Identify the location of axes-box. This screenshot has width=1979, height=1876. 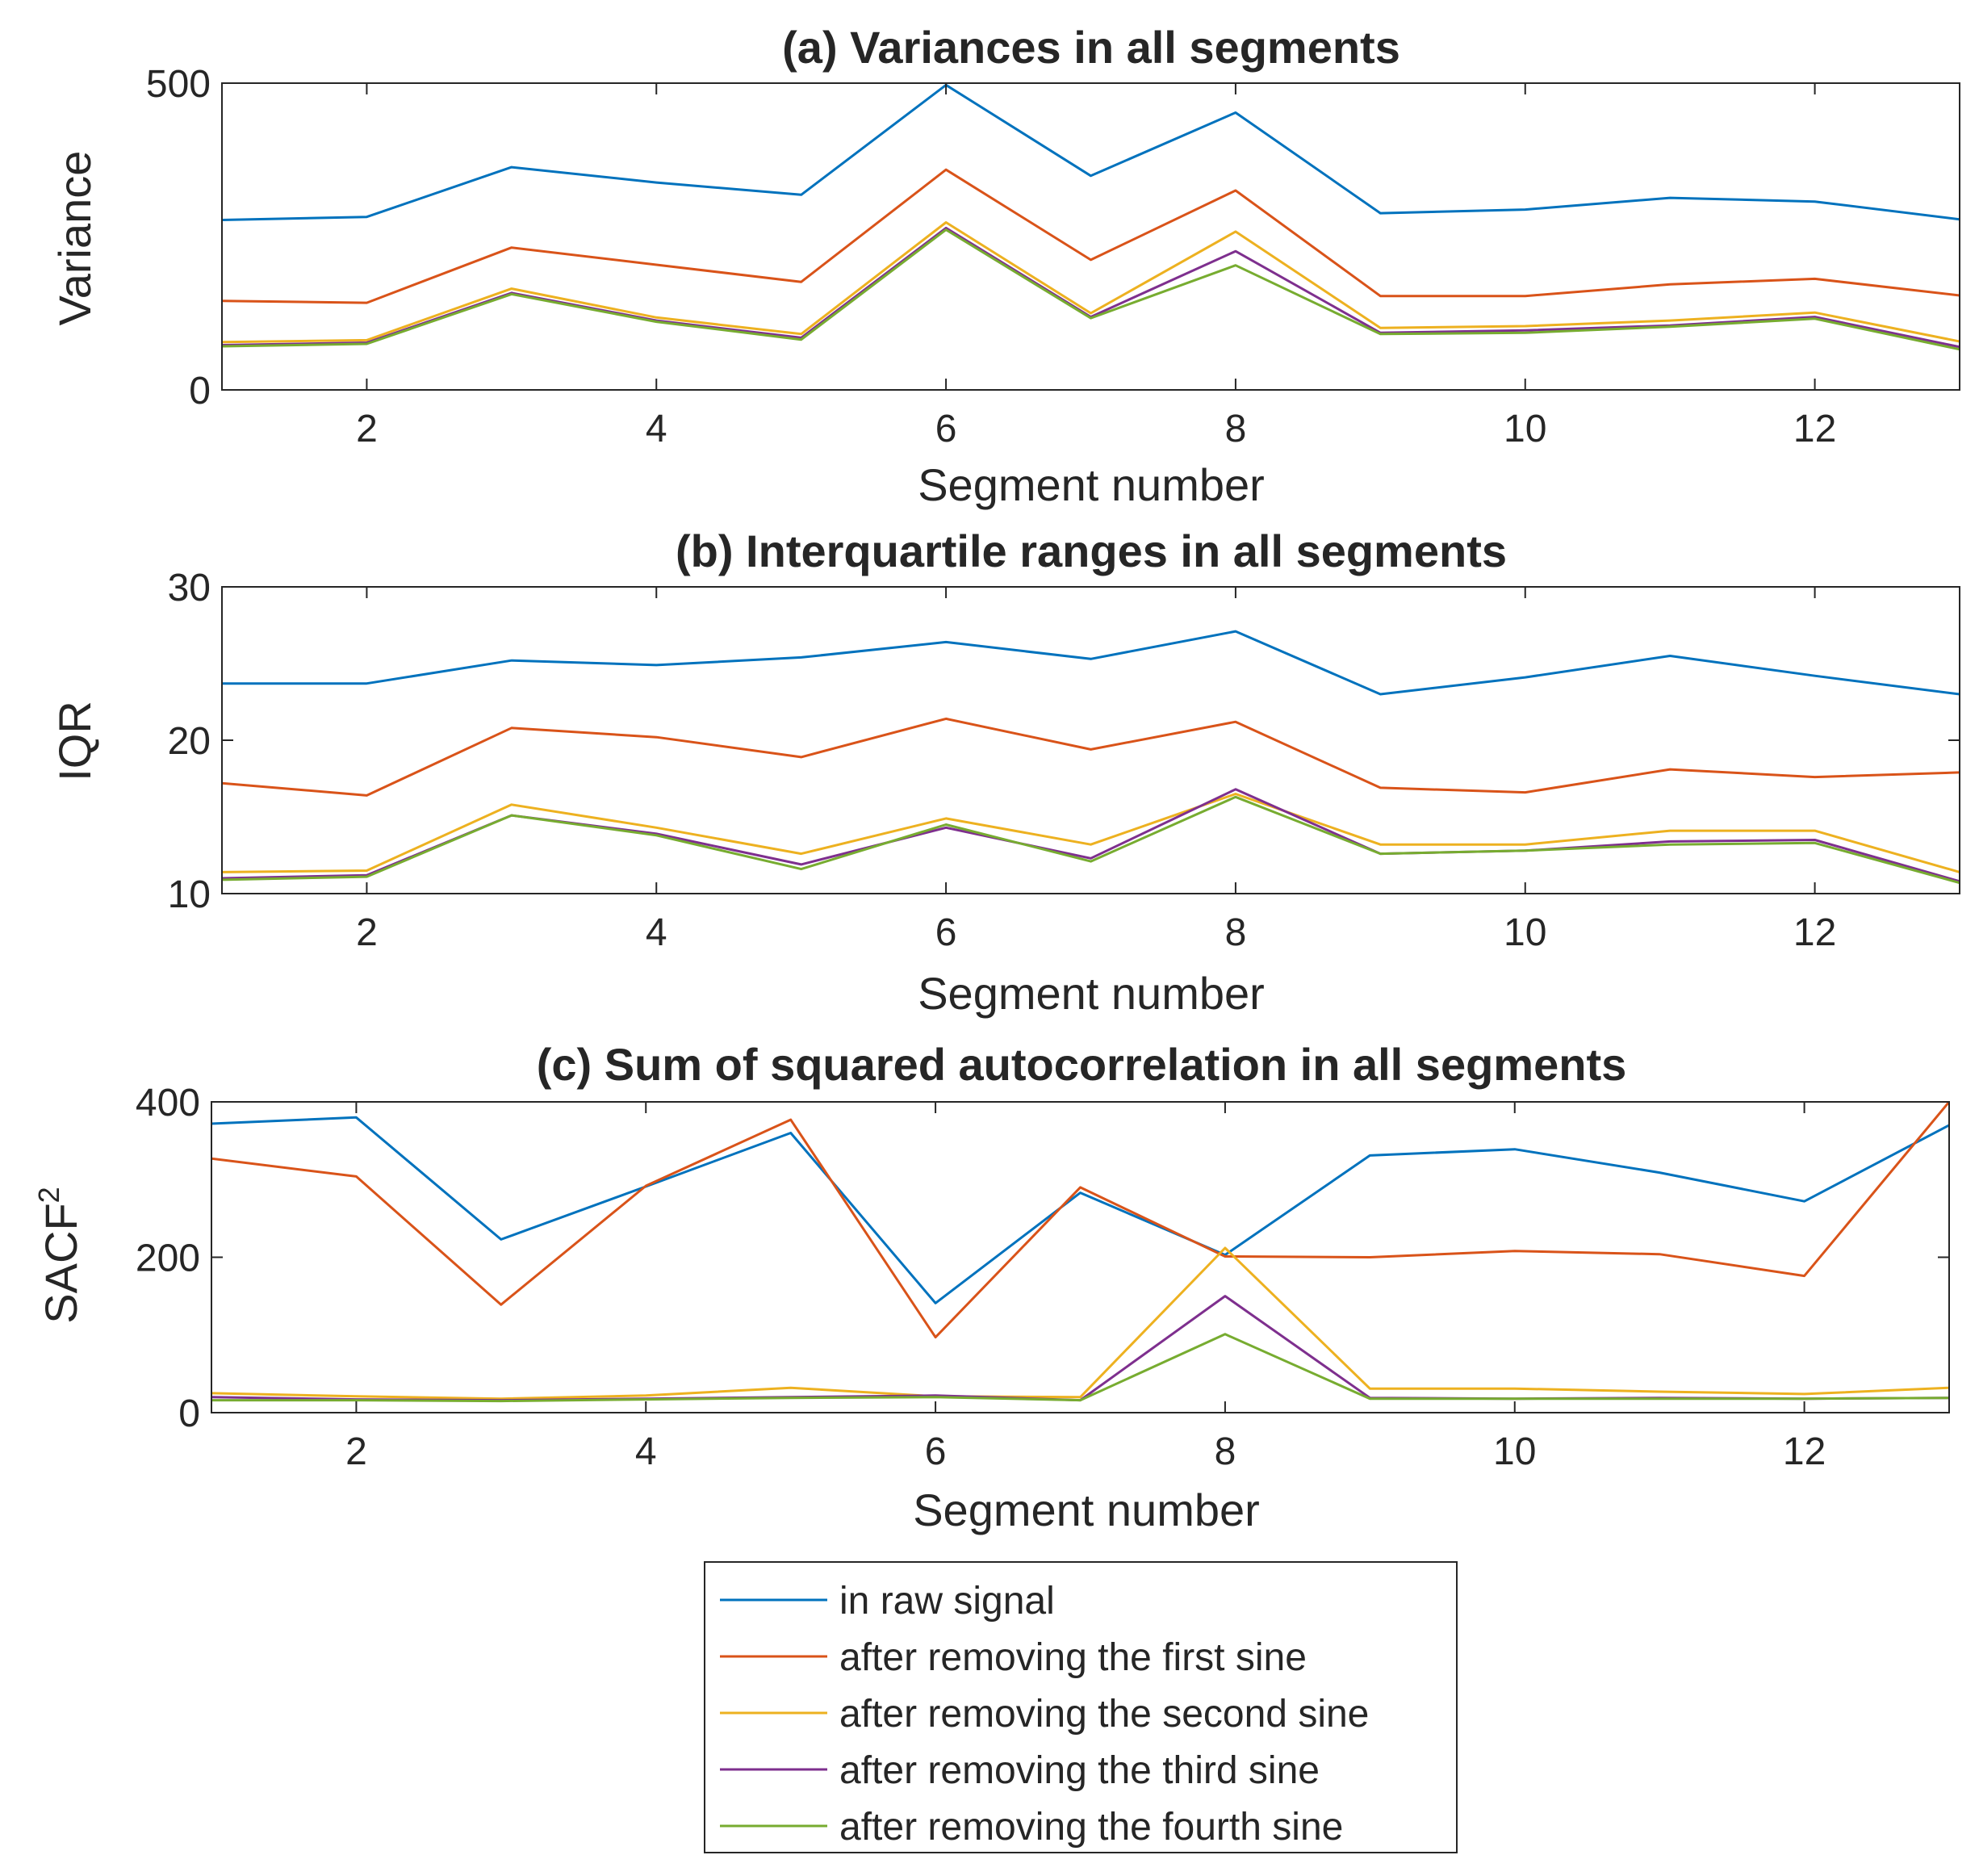
(1091, 237).